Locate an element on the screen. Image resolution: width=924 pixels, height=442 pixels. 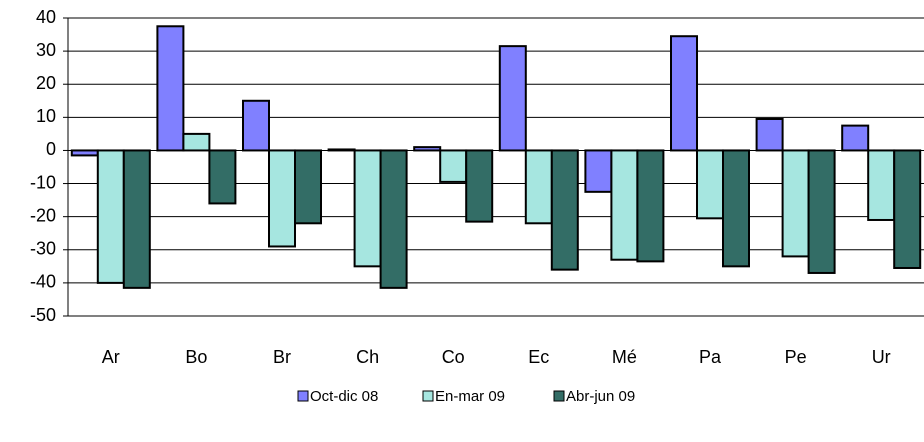
y-tick-label: -40 is located at coordinates (43, 282).